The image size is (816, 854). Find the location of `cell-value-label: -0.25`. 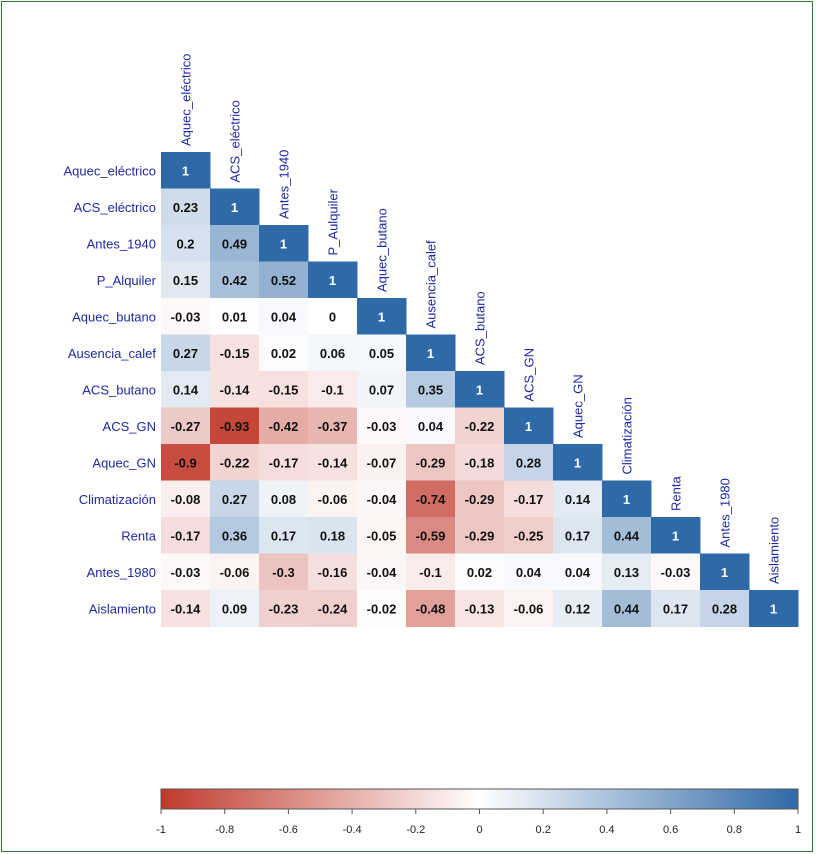

cell-value-label: -0.25 is located at coordinates (529, 535).